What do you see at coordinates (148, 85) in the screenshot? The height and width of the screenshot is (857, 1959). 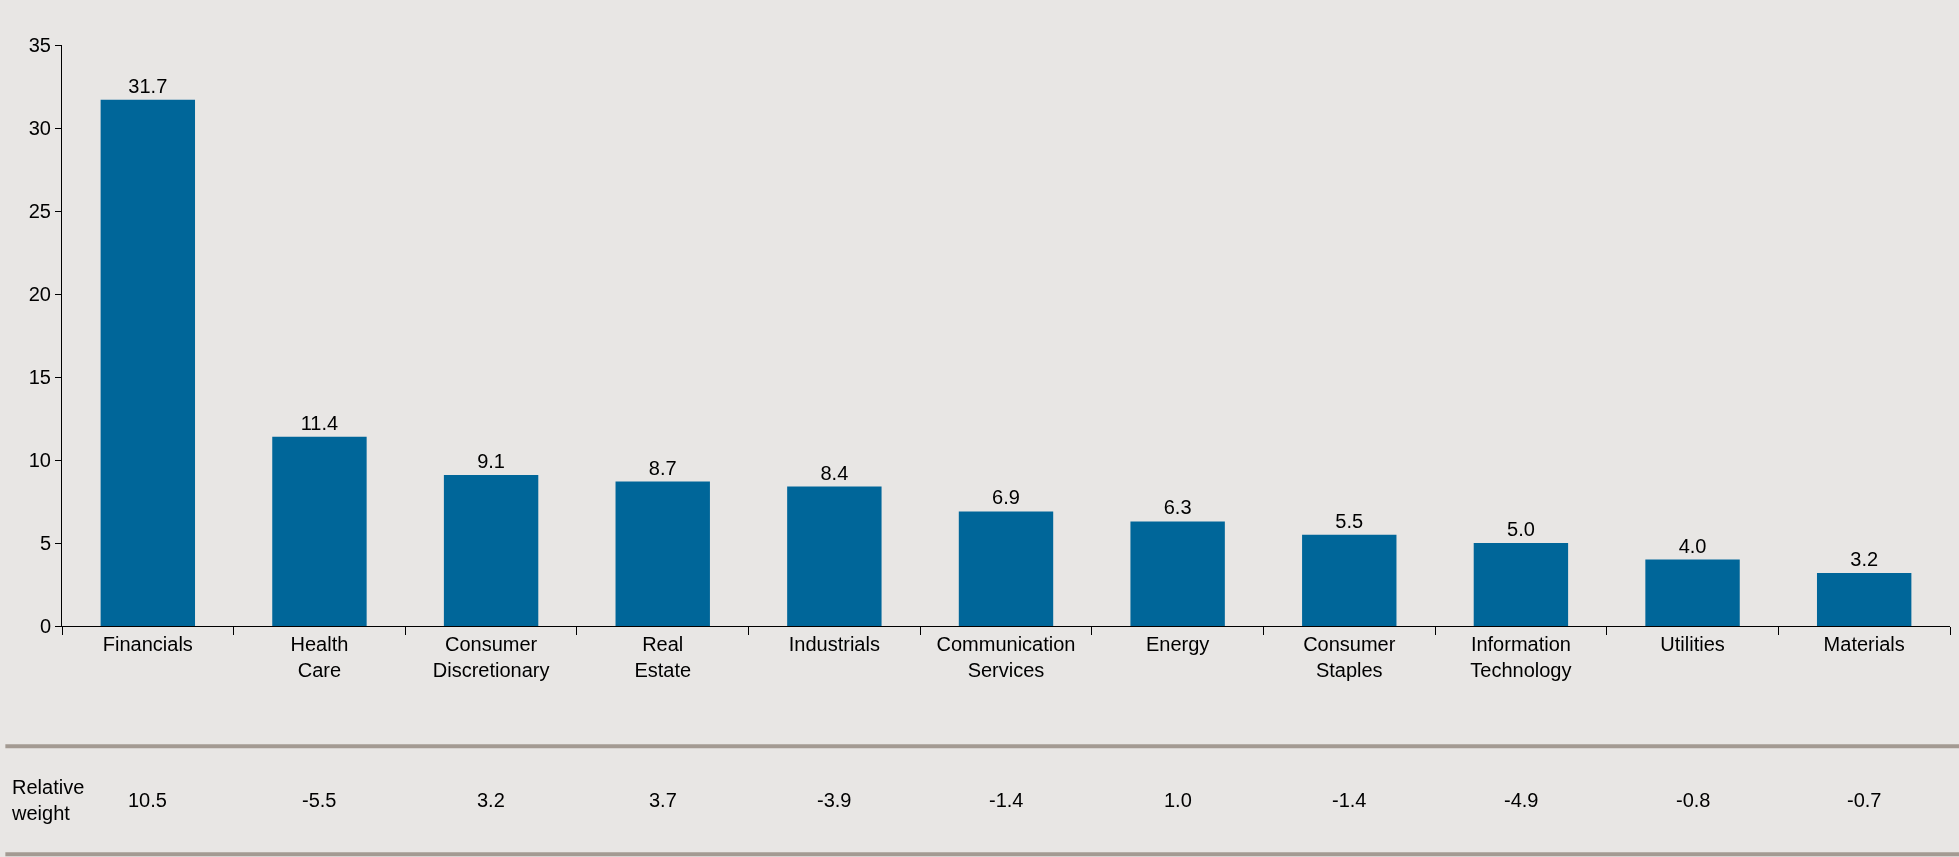 I see `data-label: 31.7` at bounding box center [148, 85].